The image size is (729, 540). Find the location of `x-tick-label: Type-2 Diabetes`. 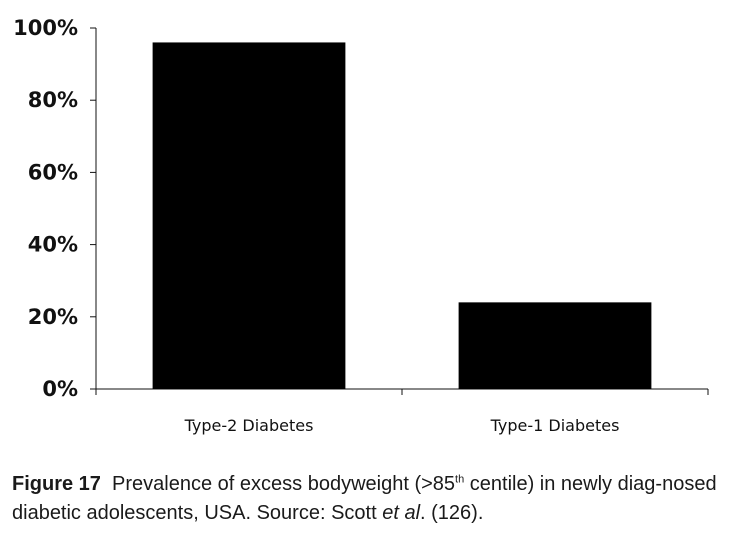

x-tick-label: Type-2 Diabetes is located at coordinates (249, 425).